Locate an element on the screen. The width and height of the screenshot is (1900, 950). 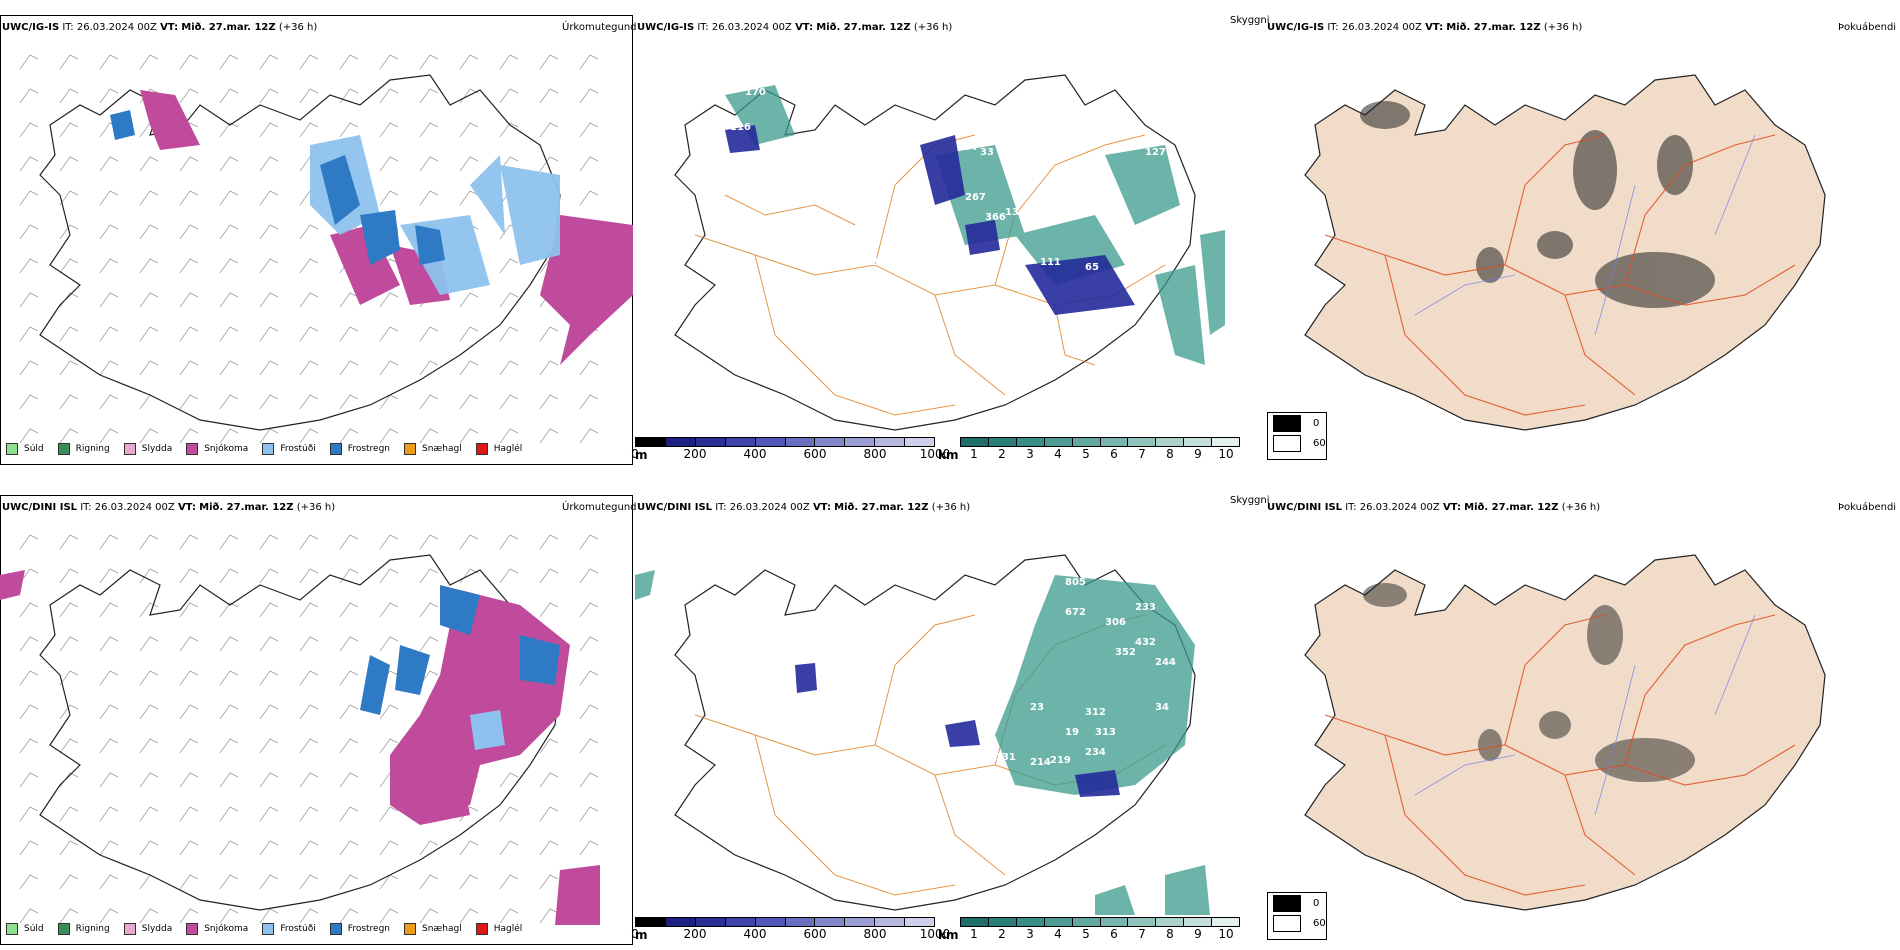
colorbar-tick: 800 is located at coordinates (875, 934).